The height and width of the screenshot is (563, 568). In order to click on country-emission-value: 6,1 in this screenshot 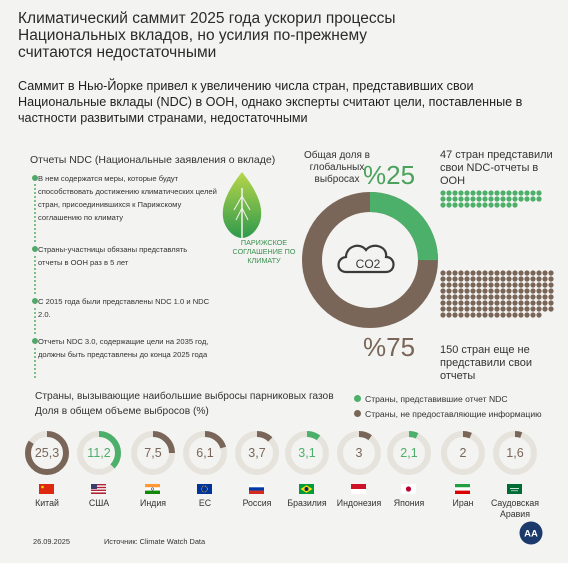, I will do `click(205, 453)`.